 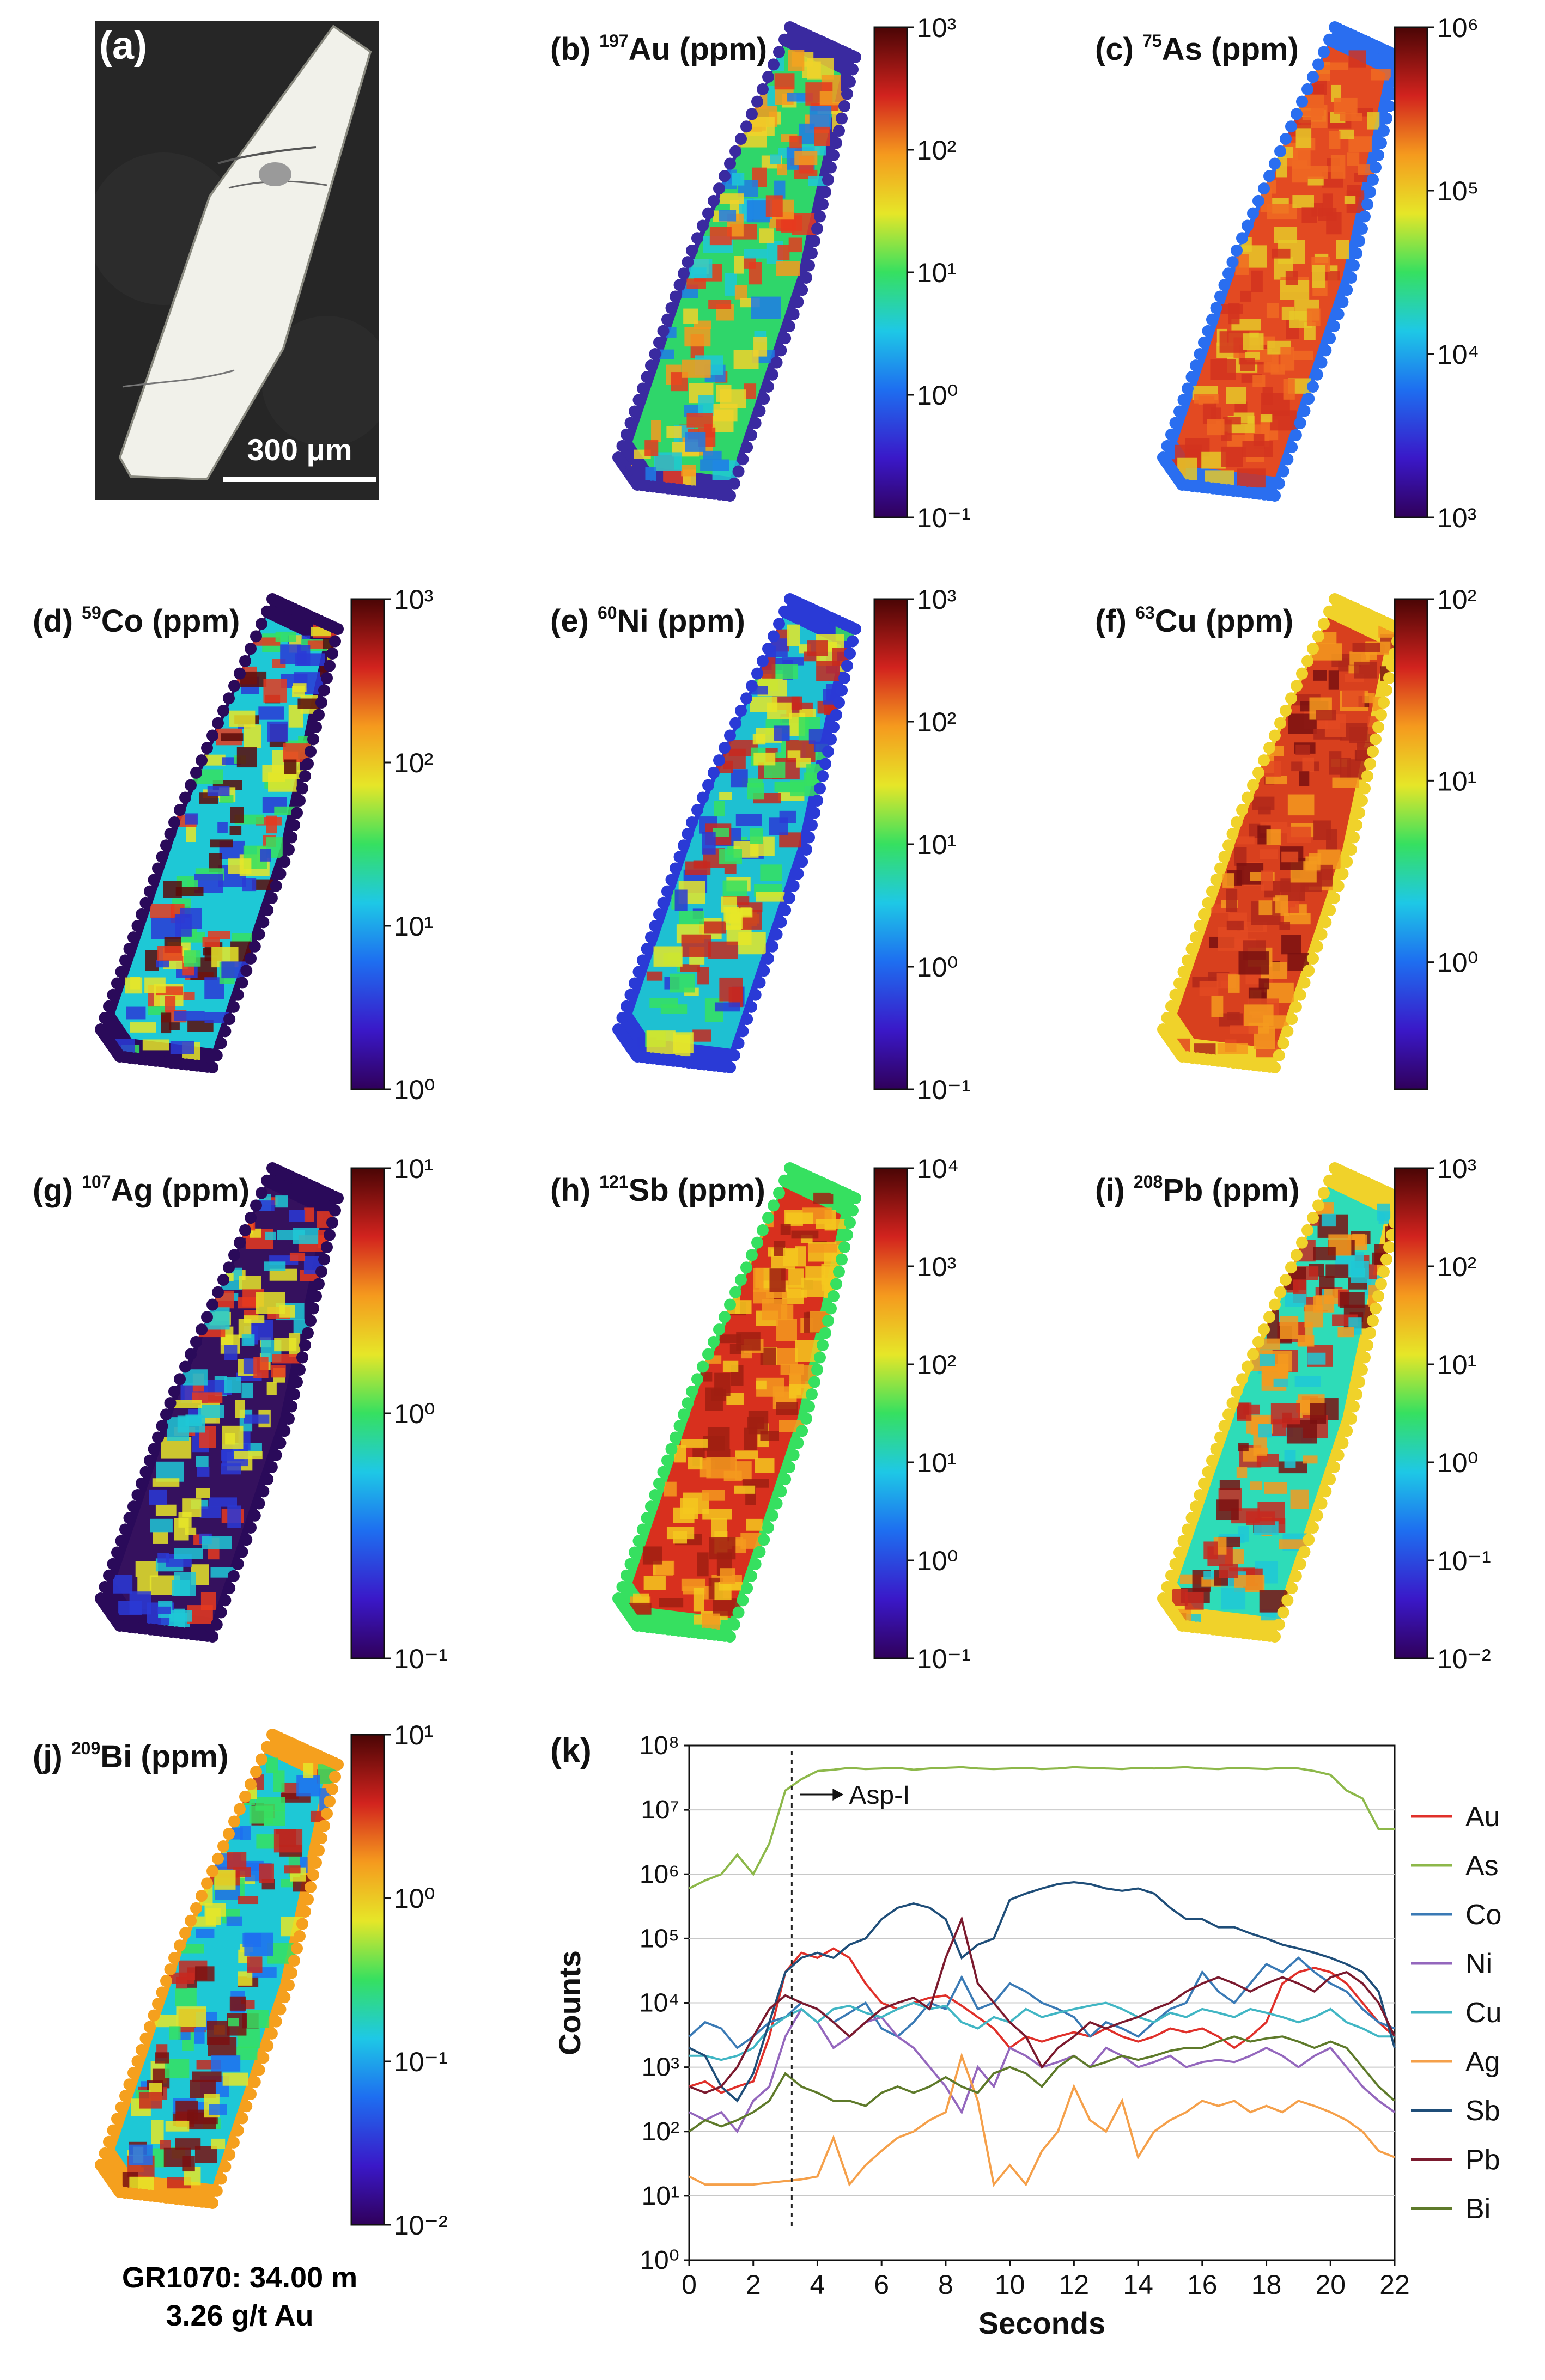 What do you see at coordinates (753, 2284) in the screenshot?
I see `x-tick-label: 2` at bounding box center [753, 2284].